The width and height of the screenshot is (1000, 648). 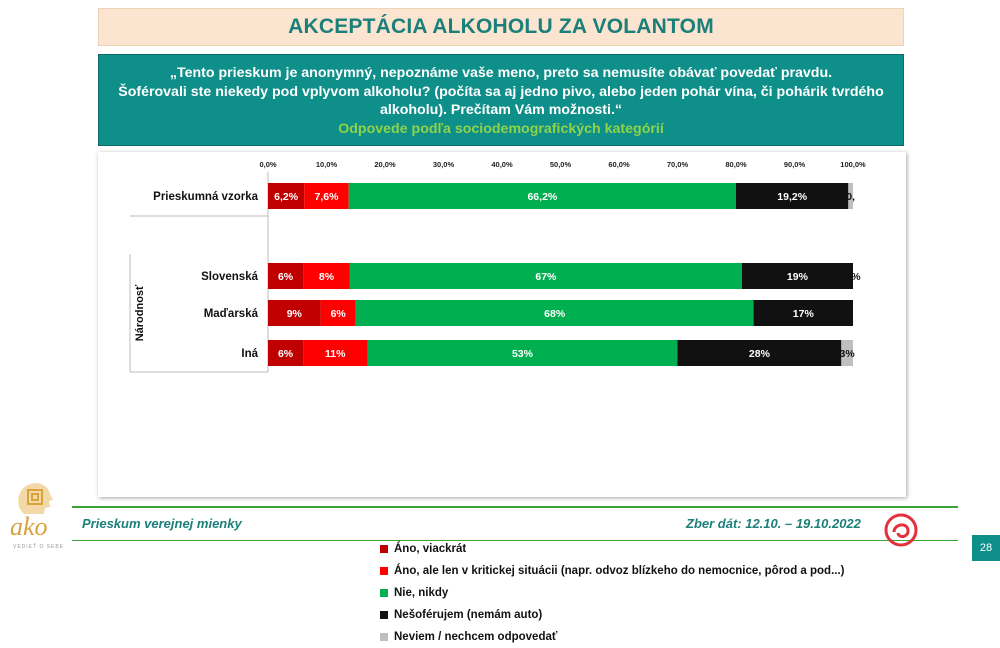 What do you see at coordinates (140, 312) in the screenshot?
I see `group-label-narodnost: Národnosť` at bounding box center [140, 312].